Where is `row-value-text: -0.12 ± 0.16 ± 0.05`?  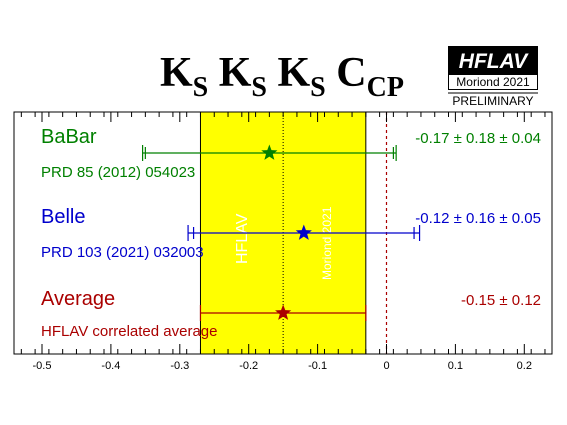 row-value-text: -0.12 ± 0.16 ± 0.05 is located at coordinates (478, 218).